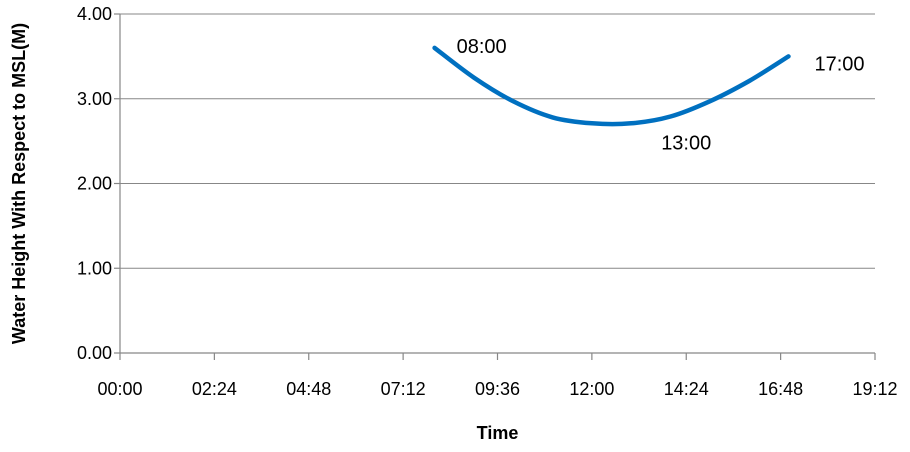 This screenshot has height=452, width=910. I want to click on x-tick-label: 07:12, so click(403, 389).